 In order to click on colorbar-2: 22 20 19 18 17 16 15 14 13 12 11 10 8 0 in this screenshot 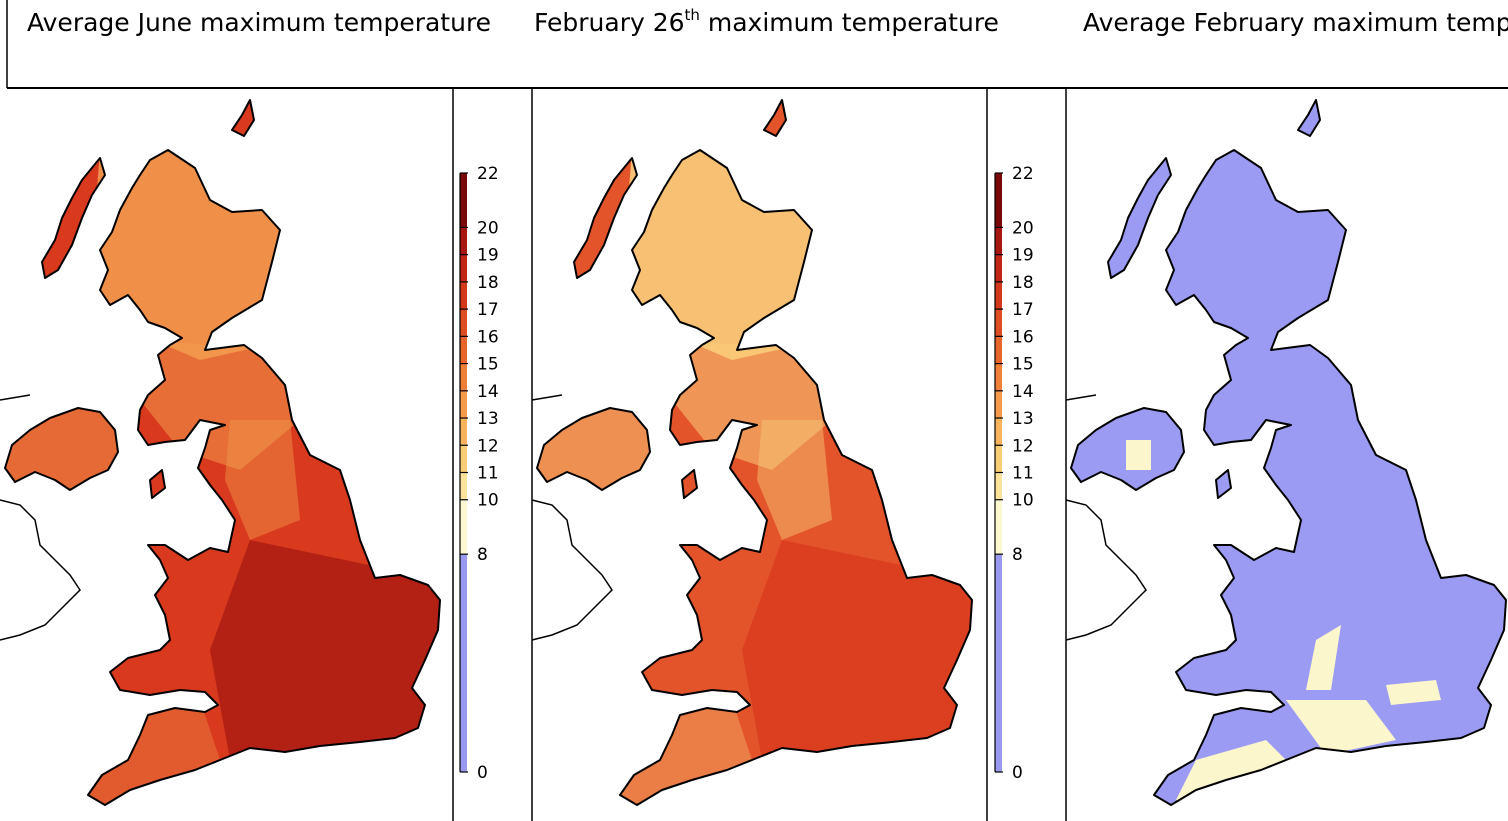, I will do `click(1014, 473)`.